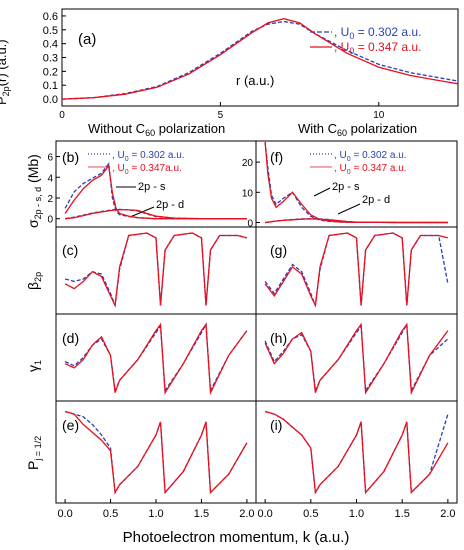  Describe the element at coordinates (370, 156) in the screenshot. I see `legend-f-entry-0: , U0 = 0.302 a.u.` at that location.